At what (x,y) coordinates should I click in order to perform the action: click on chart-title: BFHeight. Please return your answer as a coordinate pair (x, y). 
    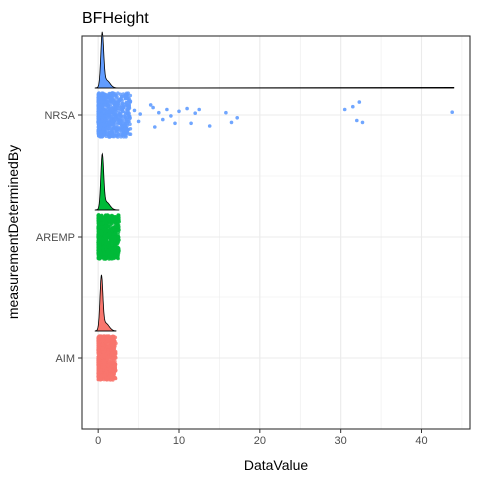
    Looking at the image, I should click on (115, 18).